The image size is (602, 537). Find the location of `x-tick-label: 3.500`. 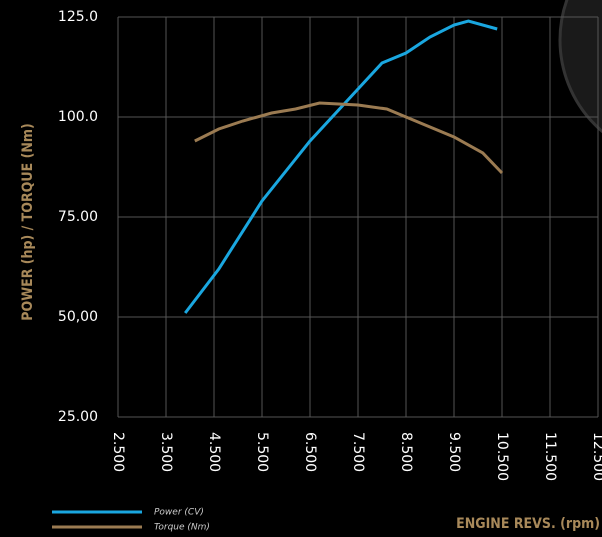

x-tick-label: 3.500 is located at coordinates (166, 452).